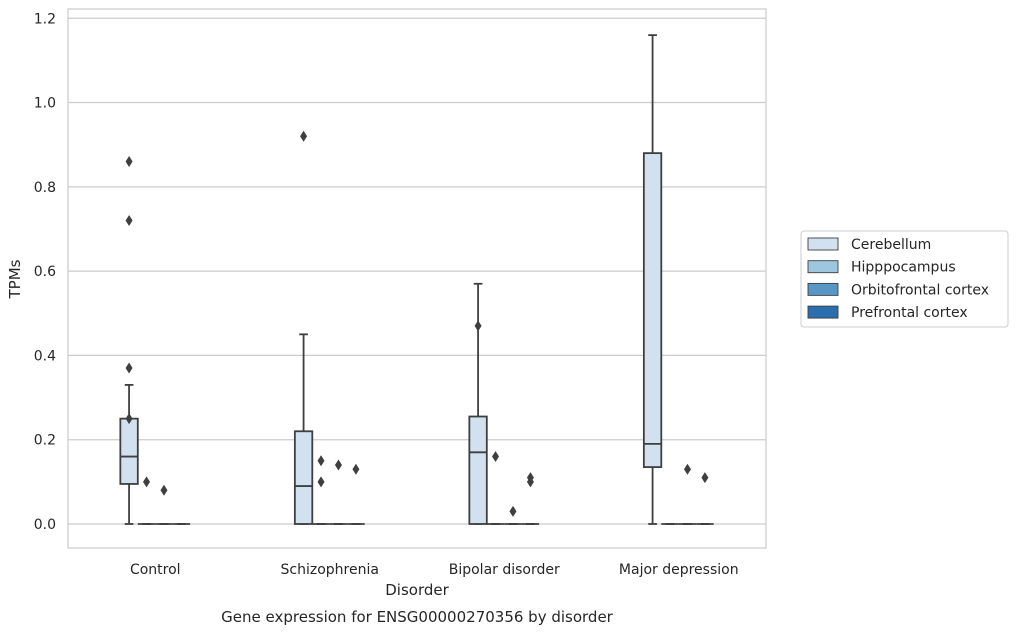 This screenshot has height=634, width=1018. I want to click on legend-item: Prefrontal cortex, so click(887, 313).